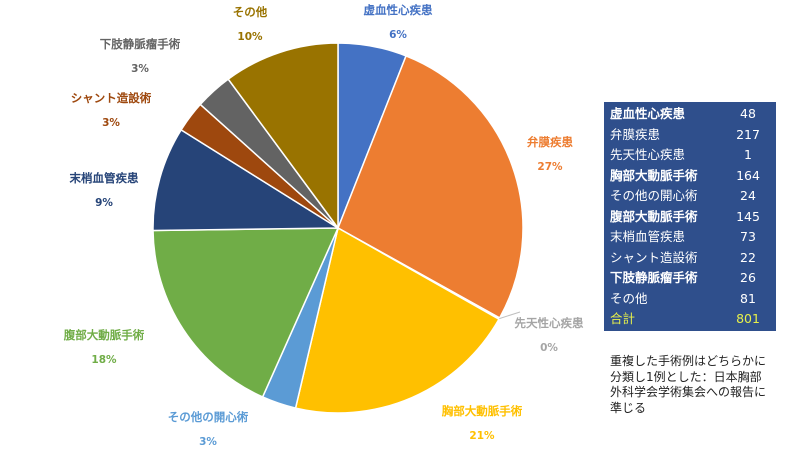 The image size is (800, 449). Describe the element at coordinates (104, 335) in the screenshot. I see `slice-label: 腹部大動脈手術` at that location.